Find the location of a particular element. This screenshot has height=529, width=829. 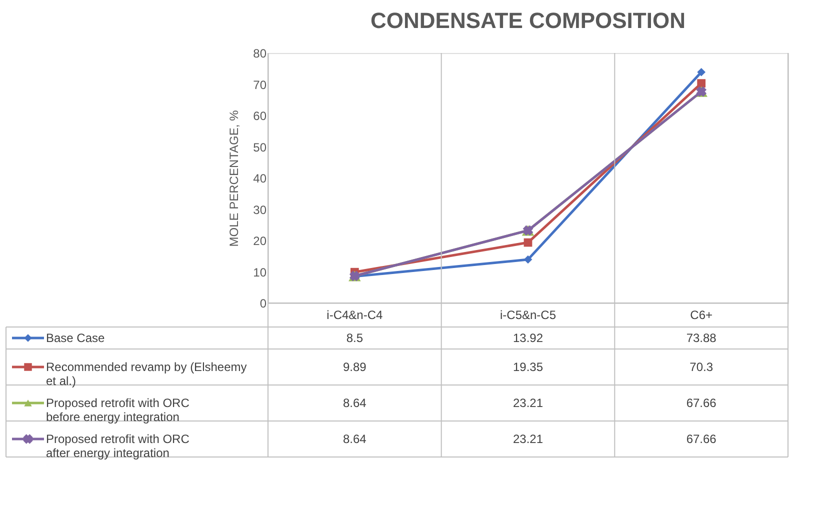

data-label: 19.35 is located at coordinates (528, 367).